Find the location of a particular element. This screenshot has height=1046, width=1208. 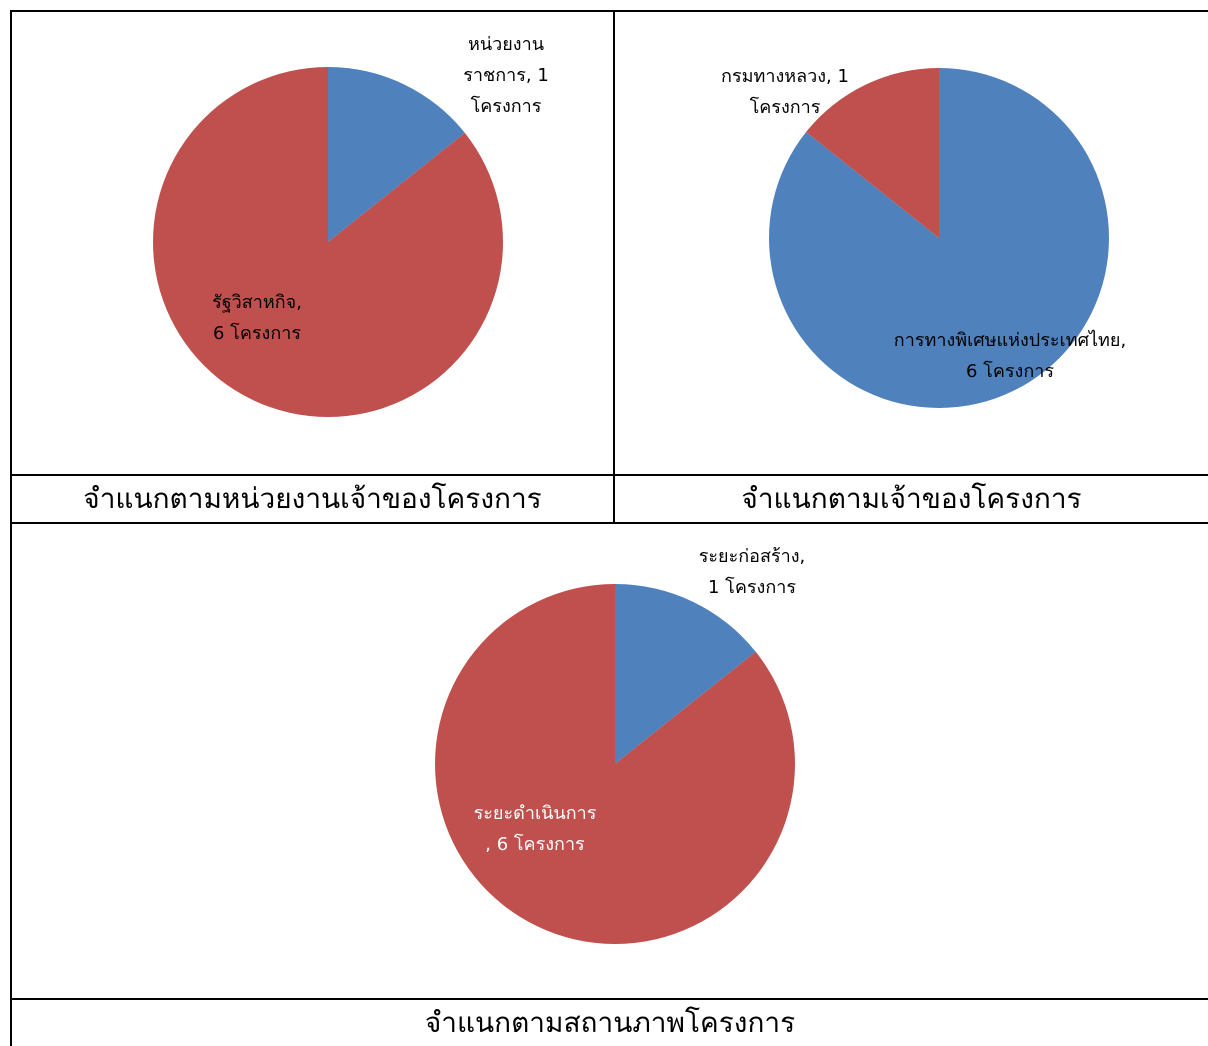

caption-by-owner: จำแนกตามเจ้าของโครงการ is located at coordinates (911, 498).